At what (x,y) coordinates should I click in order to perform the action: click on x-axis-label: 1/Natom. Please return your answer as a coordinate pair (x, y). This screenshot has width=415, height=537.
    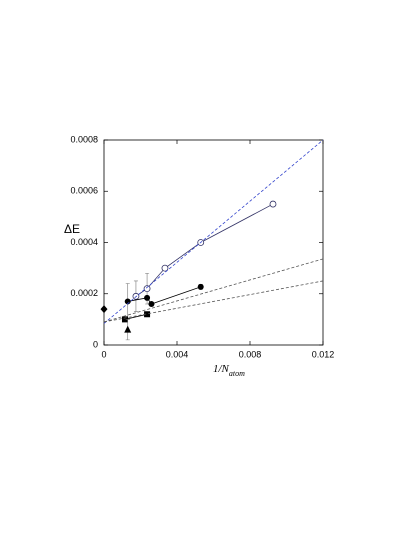
    Looking at the image, I should click on (229, 370).